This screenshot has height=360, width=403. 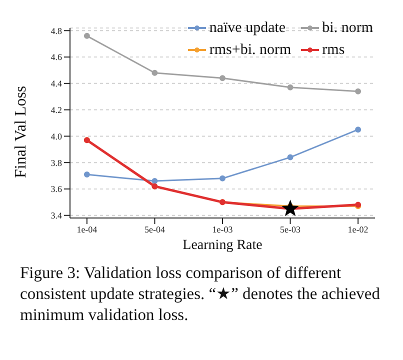 What do you see at coordinates (56, 189) in the screenshot?
I see `y-tick-label: 3.6` at bounding box center [56, 189].